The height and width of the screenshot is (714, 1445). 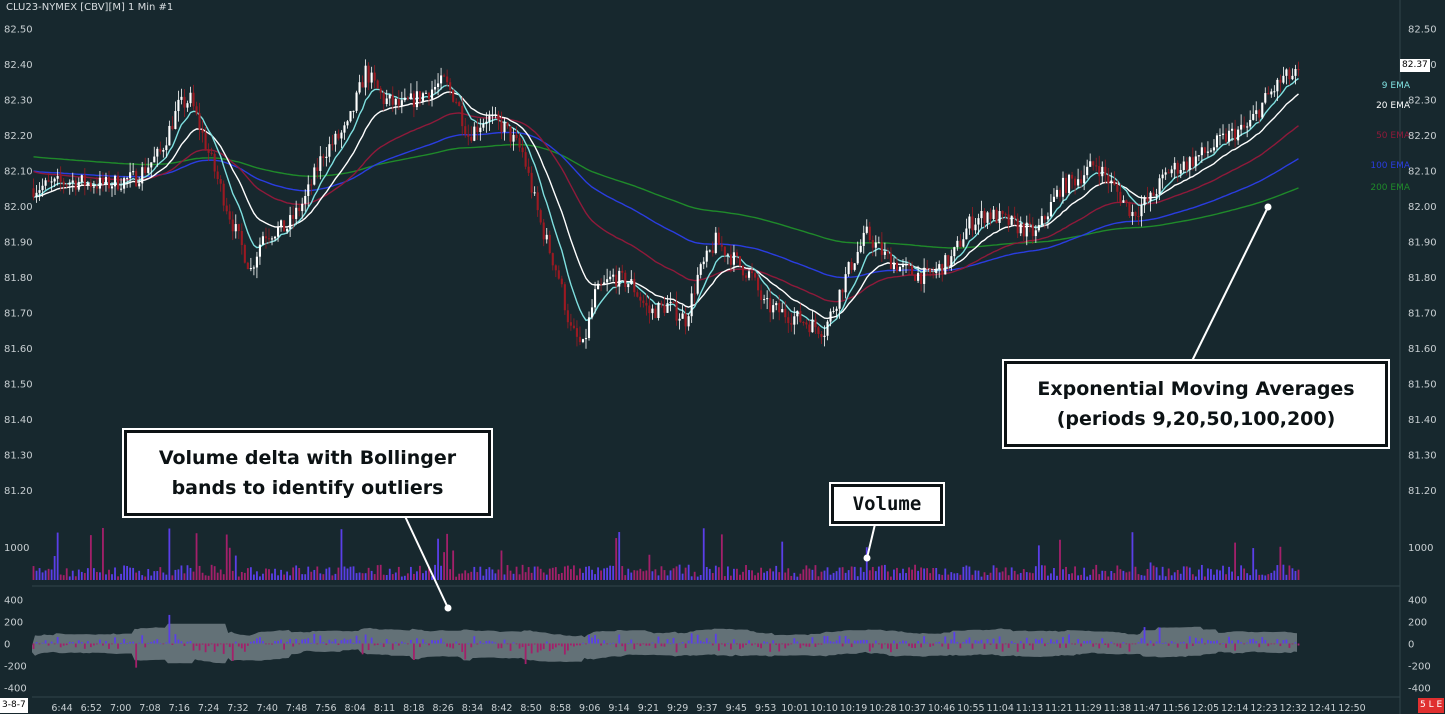 What do you see at coordinates (15, 667) in the screenshot?
I see `delta-axis-label-left: -200` at bounding box center [15, 667].